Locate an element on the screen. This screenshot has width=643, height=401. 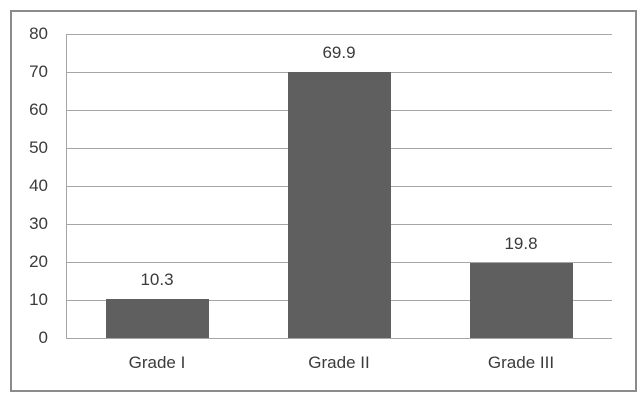
x-category-label: Grade II is located at coordinates (339, 362).